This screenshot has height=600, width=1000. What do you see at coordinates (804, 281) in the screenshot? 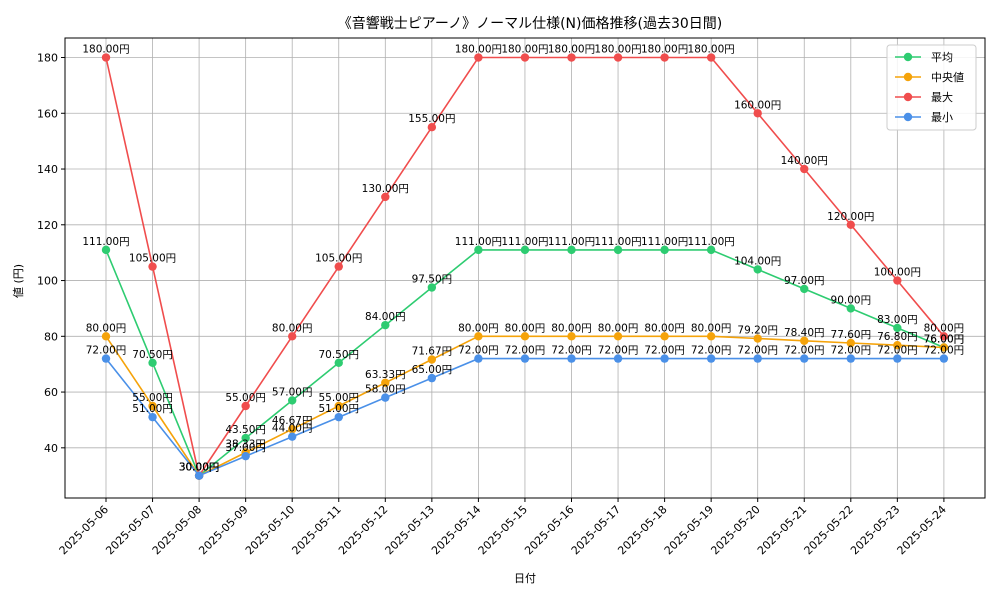
I see `data-label: 97.00円` at bounding box center [804, 281].